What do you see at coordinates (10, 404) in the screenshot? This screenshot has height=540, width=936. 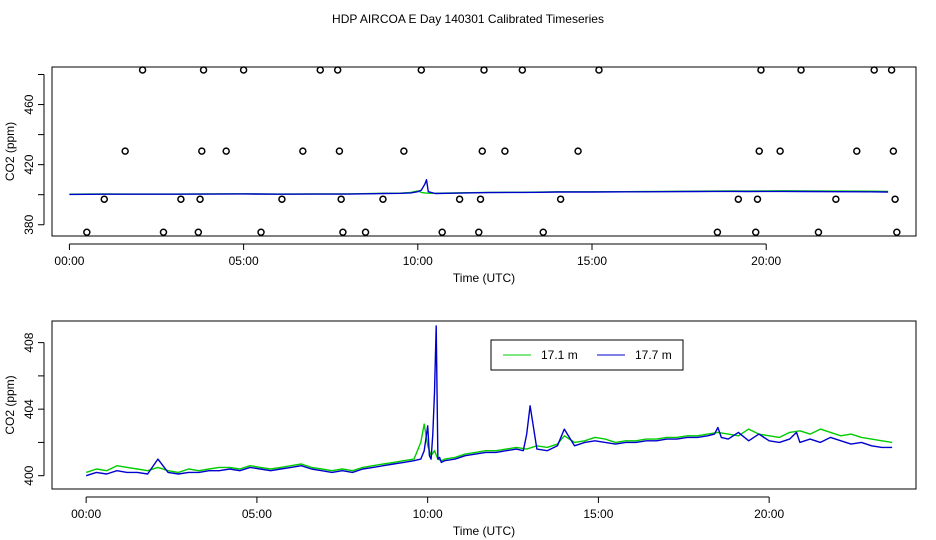 I see `bottom-y-axis-label: CO2 (ppm)` at bounding box center [10, 404].